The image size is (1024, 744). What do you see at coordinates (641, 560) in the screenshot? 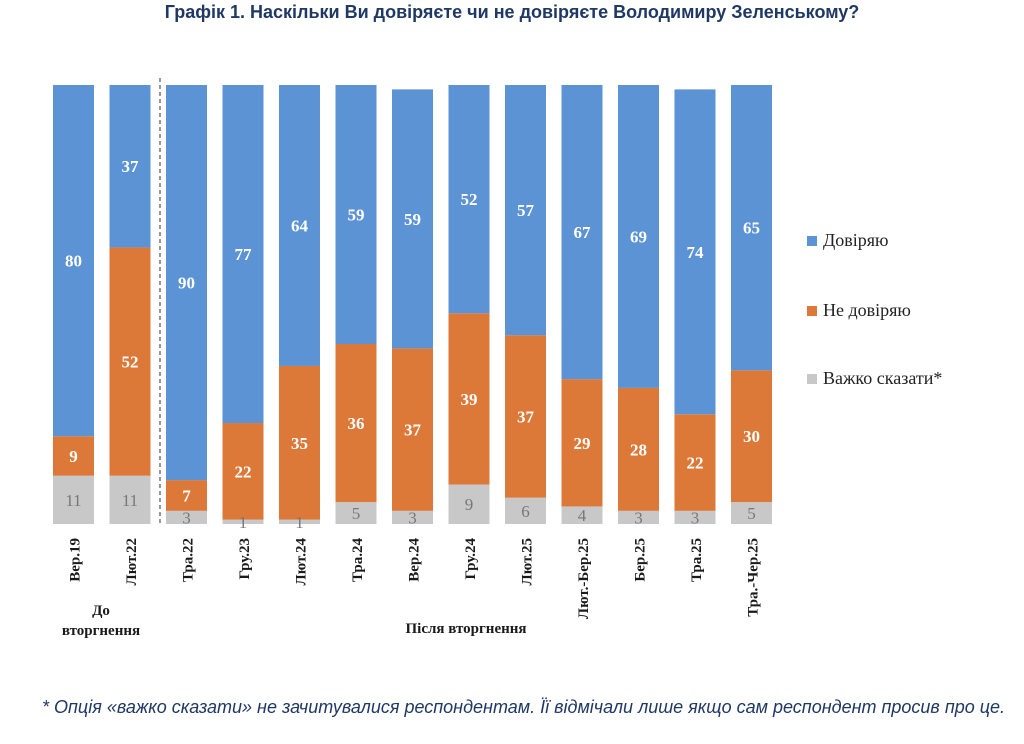
I see `category-label: Бер.25` at bounding box center [641, 560].